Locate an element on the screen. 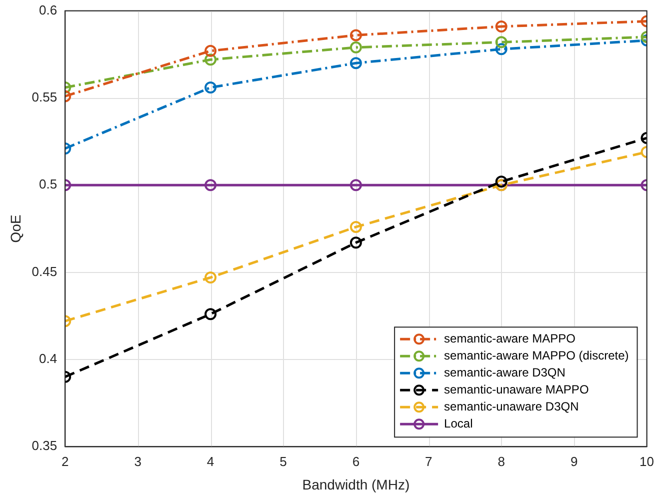 Image resolution: width=657 pixels, height=500 pixels. x-axis-title: Bandwidth (MHz) is located at coordinates (356, 484).